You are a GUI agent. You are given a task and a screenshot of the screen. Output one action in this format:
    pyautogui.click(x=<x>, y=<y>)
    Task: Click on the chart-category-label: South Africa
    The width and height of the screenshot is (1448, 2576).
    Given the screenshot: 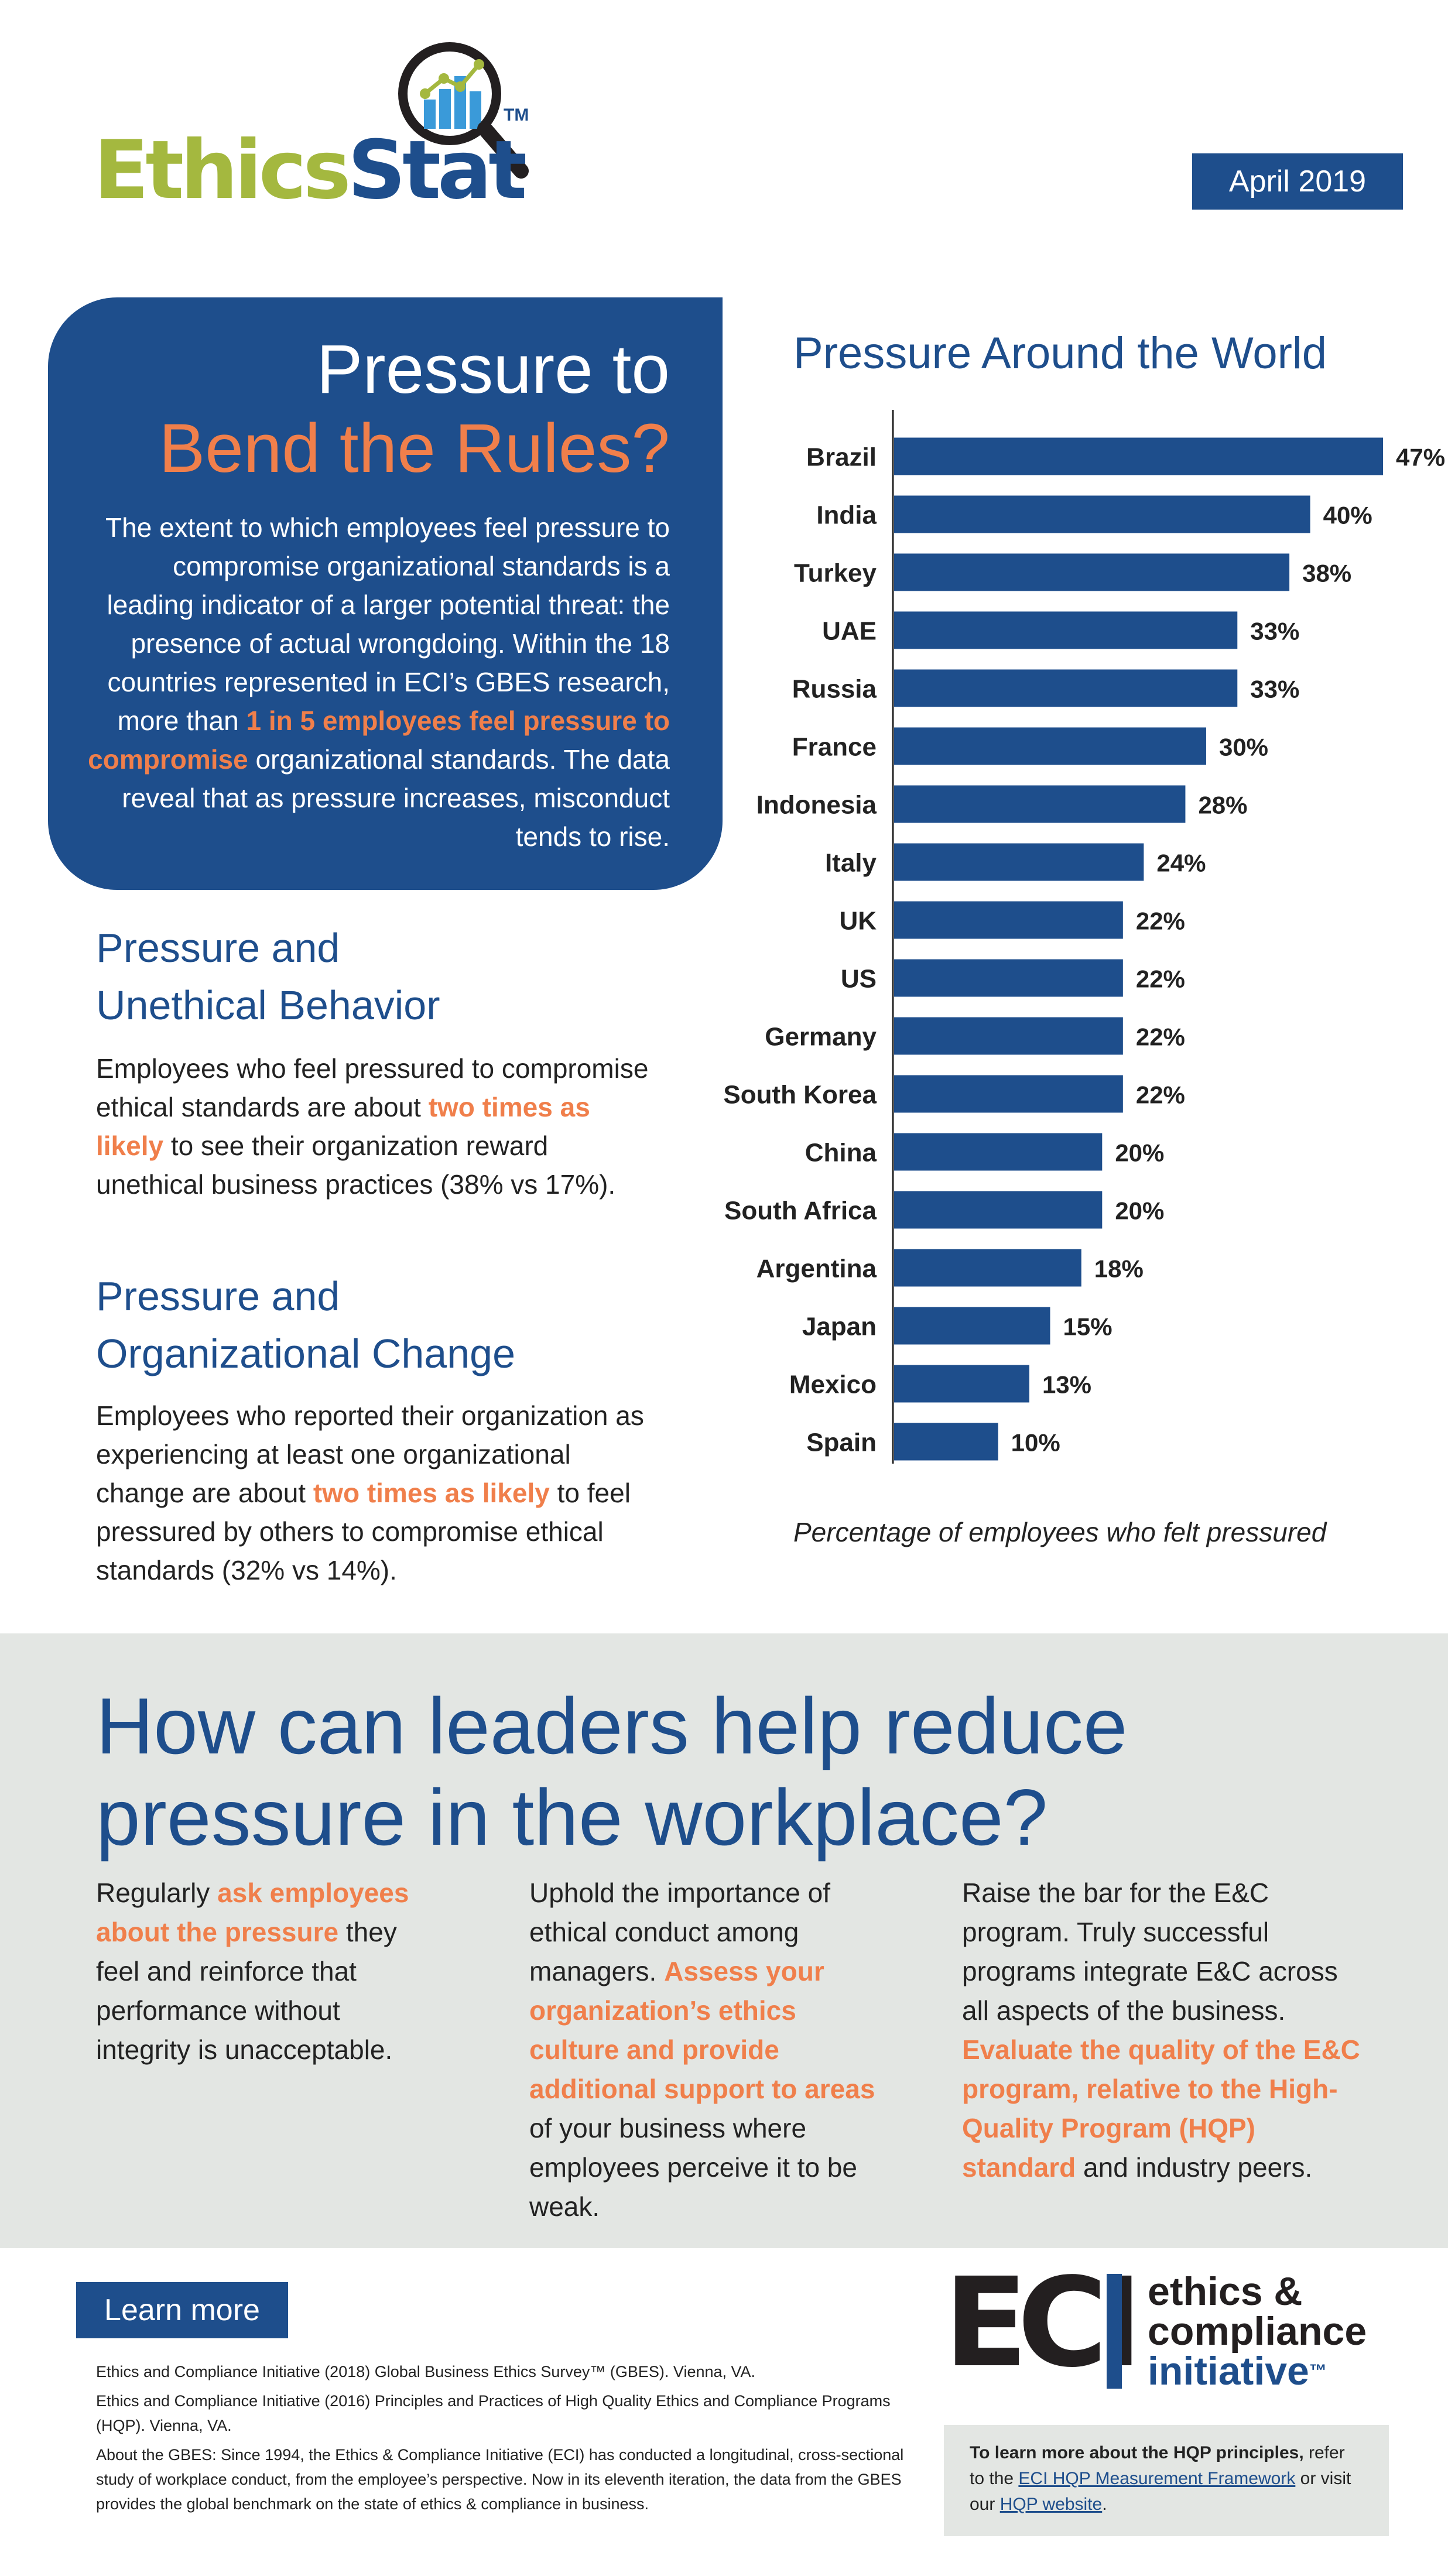 What is the action you would take?
    pyautogui.click(x=800, y=1211)
    